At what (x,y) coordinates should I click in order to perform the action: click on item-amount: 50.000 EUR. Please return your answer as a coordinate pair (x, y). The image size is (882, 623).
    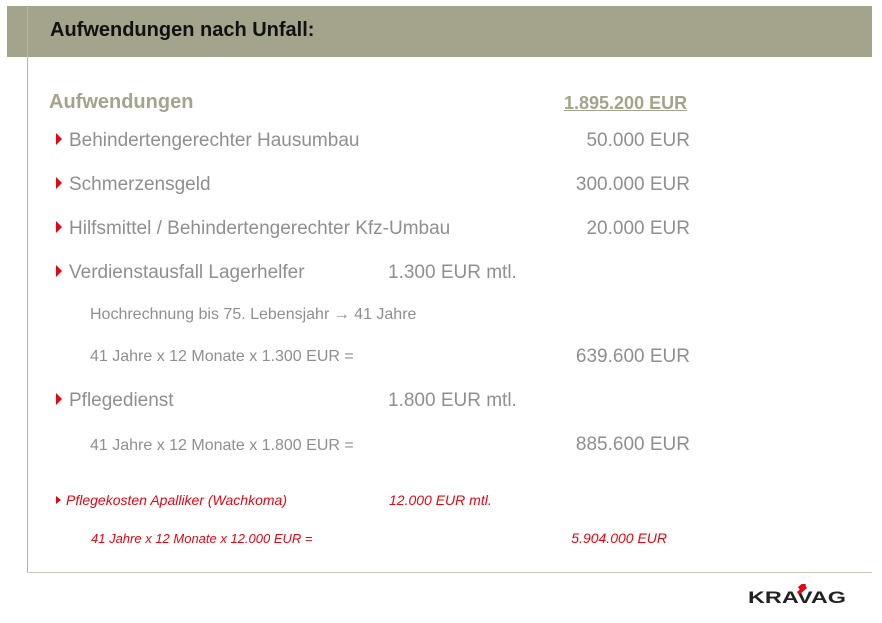
    Looking at the image, I should click on (638, 140).